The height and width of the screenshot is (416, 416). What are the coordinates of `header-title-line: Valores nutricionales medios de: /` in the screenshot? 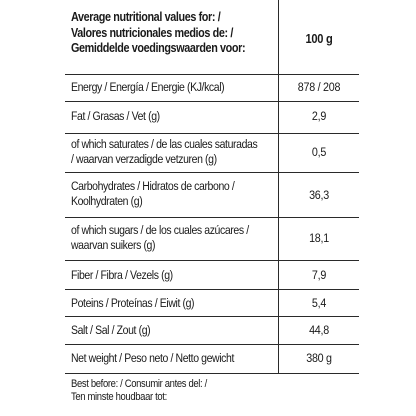 It's located at (152, 32).